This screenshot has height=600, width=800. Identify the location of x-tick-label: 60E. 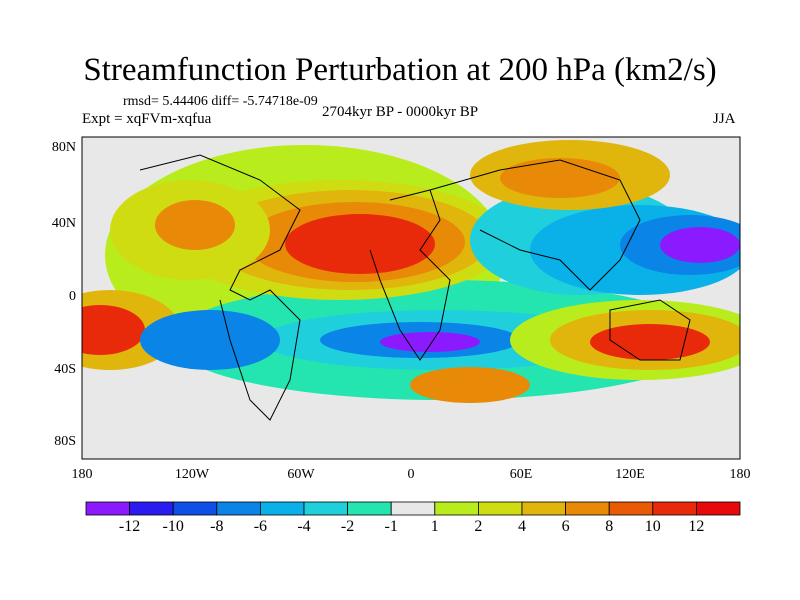
(521, 474).